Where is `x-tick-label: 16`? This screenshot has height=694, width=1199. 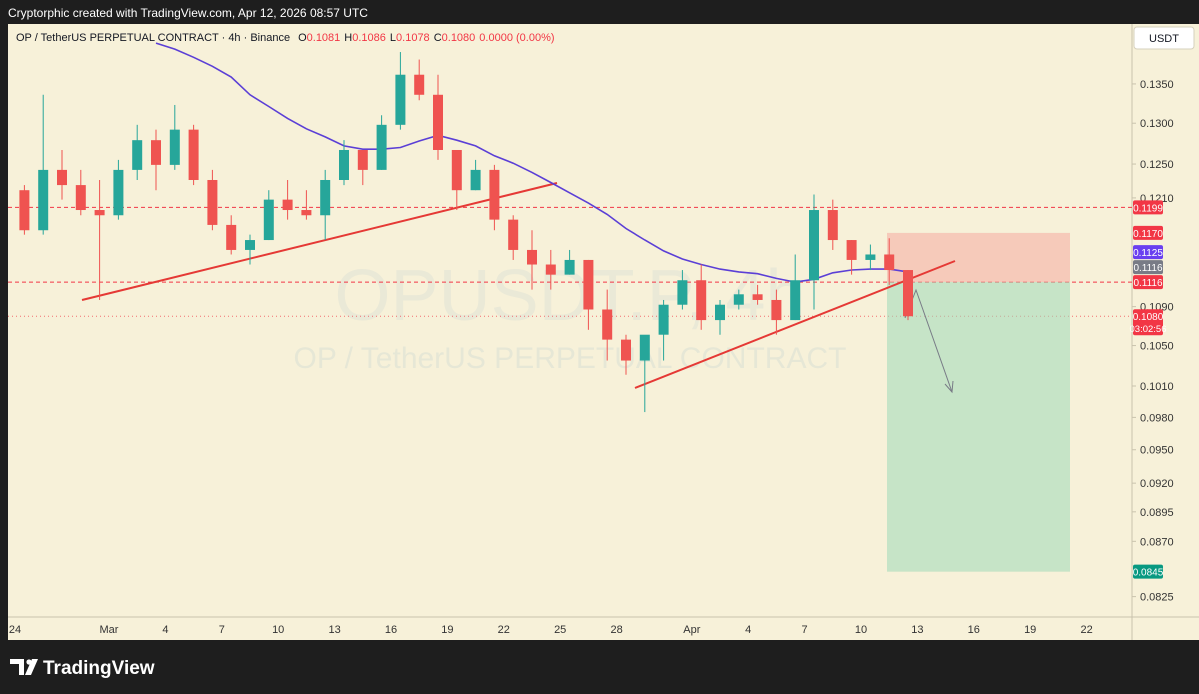
x-tick-label: 16 is located at coordinates (974, 630).